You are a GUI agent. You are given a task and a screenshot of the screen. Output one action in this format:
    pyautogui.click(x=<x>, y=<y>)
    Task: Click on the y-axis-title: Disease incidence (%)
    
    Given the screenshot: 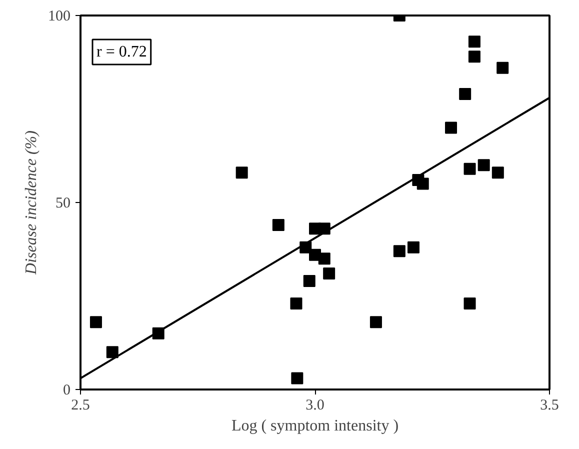 What is the action you would take?
    pyautogui.click(x=31, y=203)
    